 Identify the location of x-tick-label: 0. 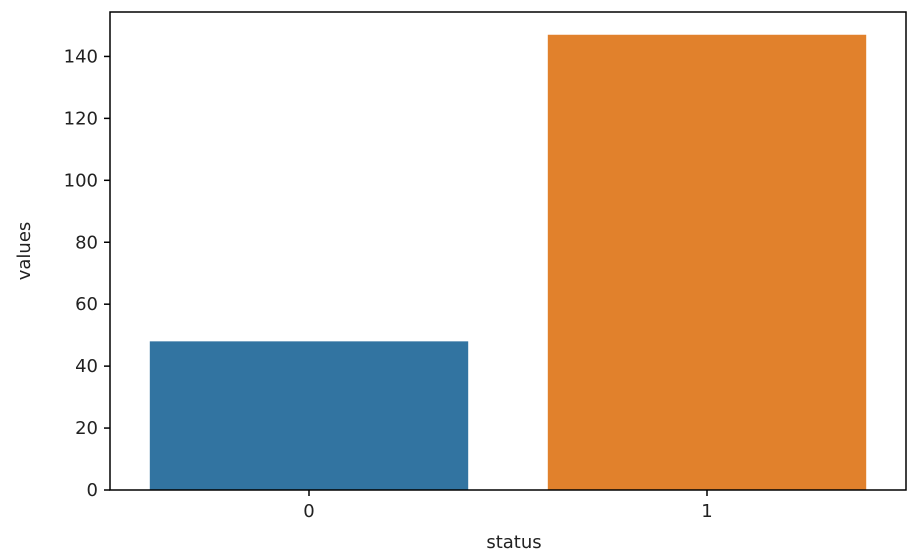
(308, 511).